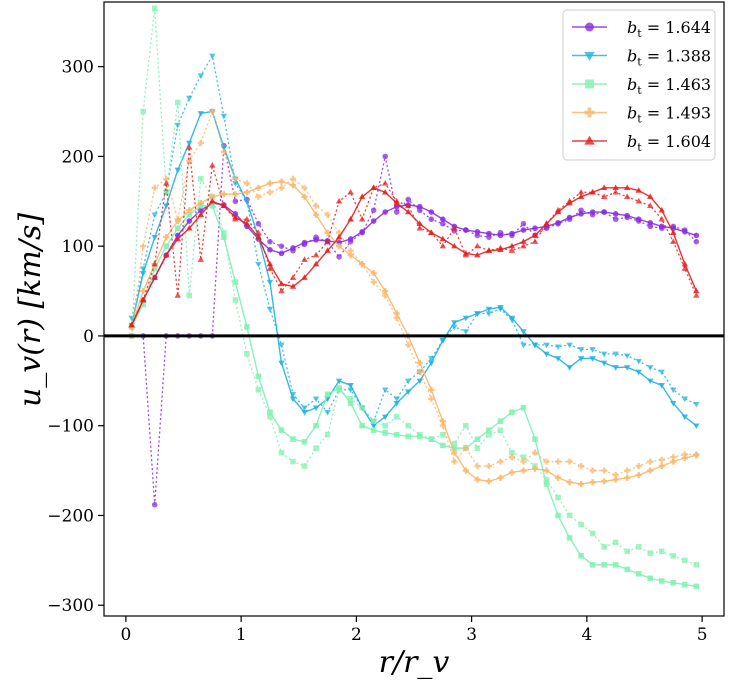 The height and width of the screenshot is (681, 735). What do you see at coordinates (669, 29) in the screenshot?
I see `legend-label: bt = 1.644` at bounding box center [669, 29].